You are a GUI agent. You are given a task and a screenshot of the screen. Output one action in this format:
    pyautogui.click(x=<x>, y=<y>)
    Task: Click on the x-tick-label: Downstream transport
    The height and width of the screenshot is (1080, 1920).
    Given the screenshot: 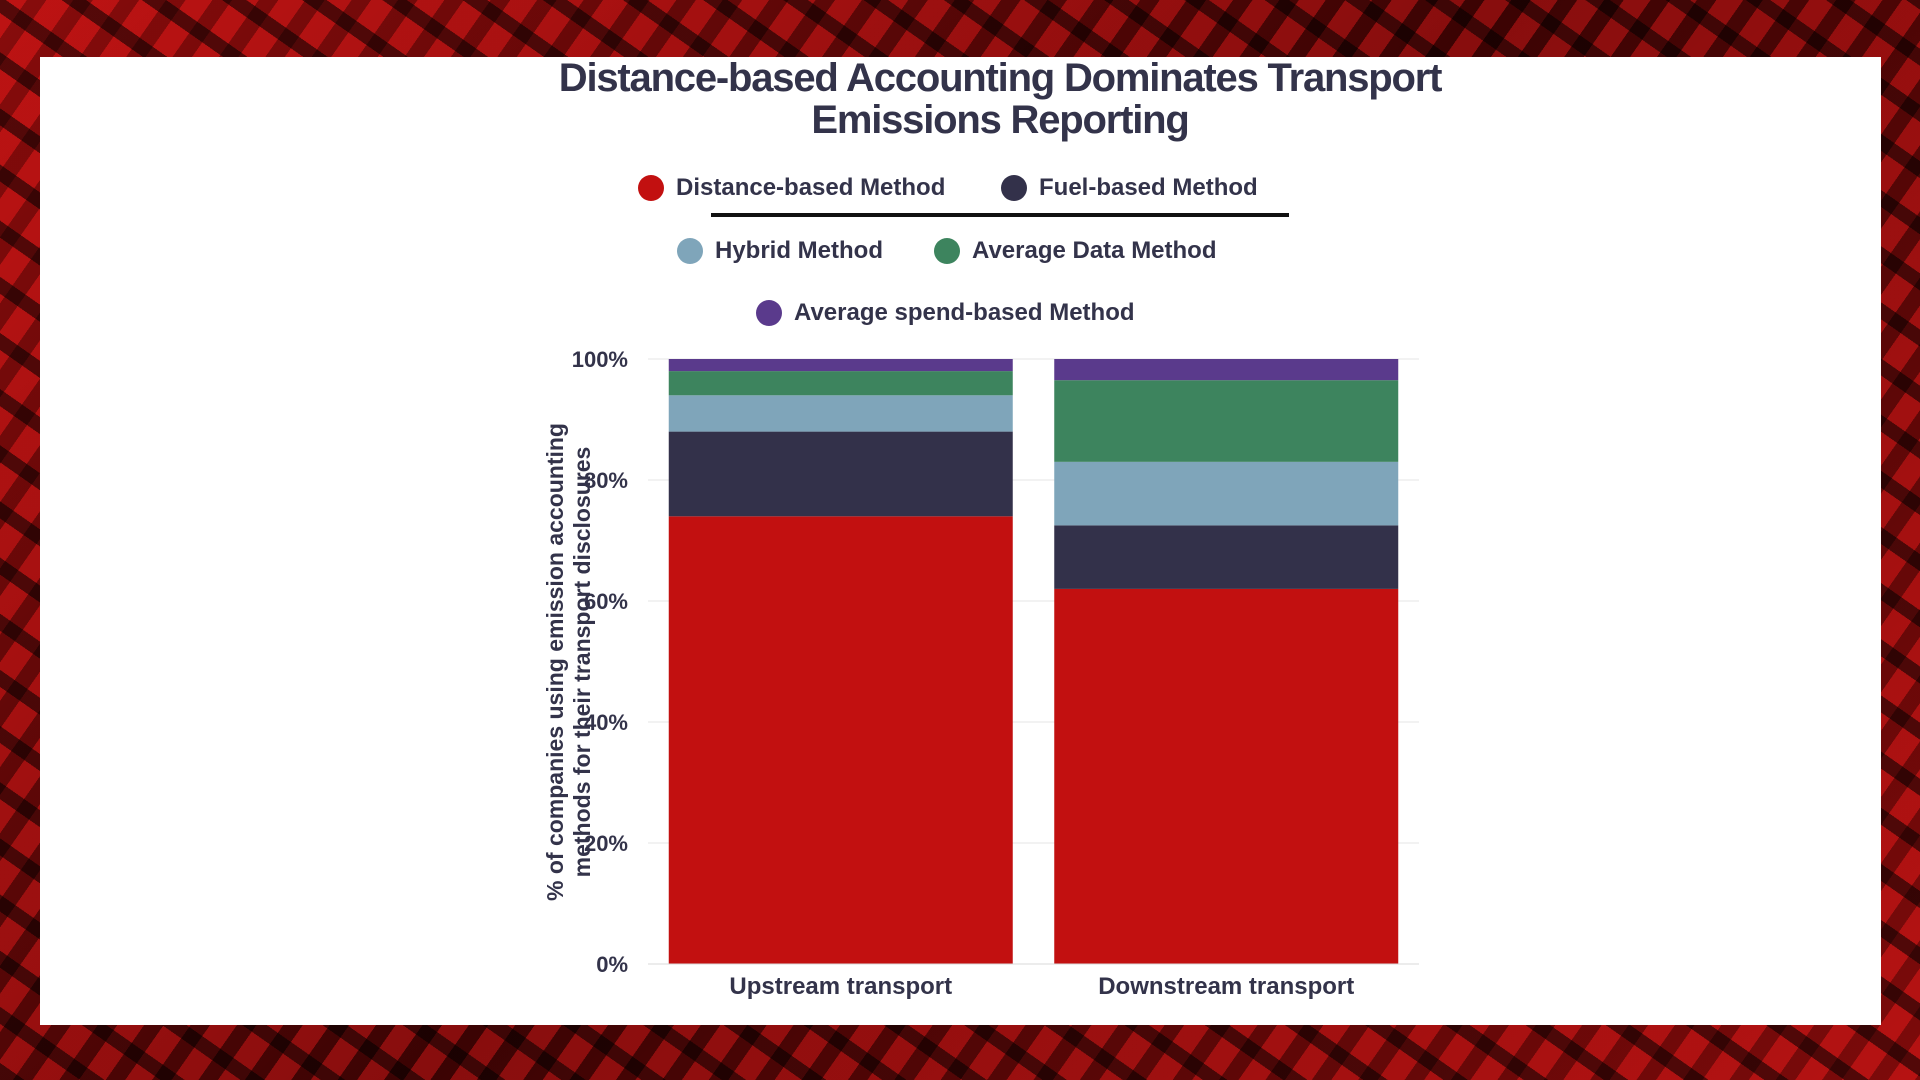 What is the action you would take?
    pyautogui.click(x=1226, y=986)
    